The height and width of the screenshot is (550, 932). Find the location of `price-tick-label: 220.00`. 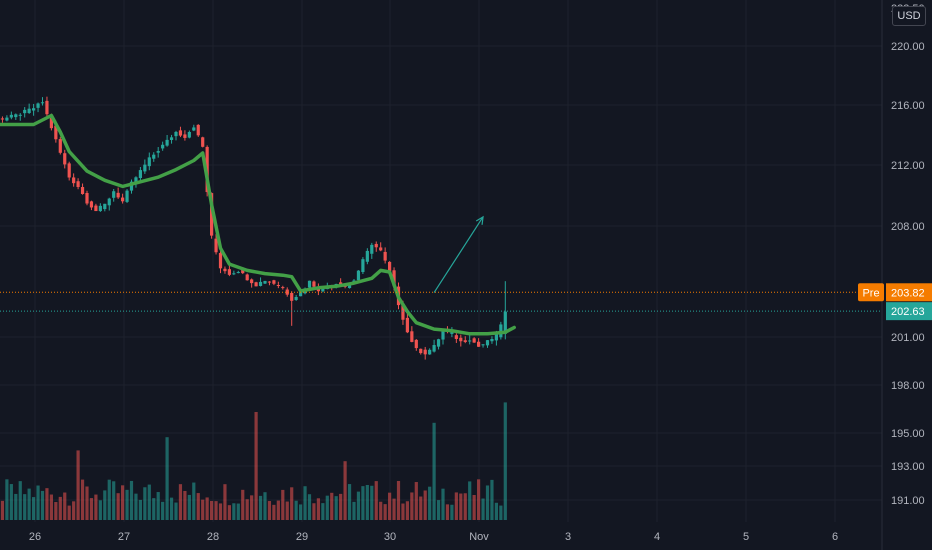

price-tick-label: 220.00 is located at coordinates (908, 47).